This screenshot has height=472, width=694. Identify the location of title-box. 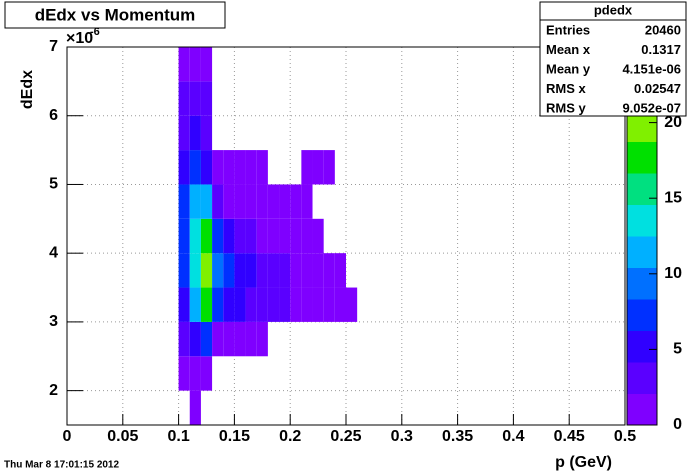
(115, 15).